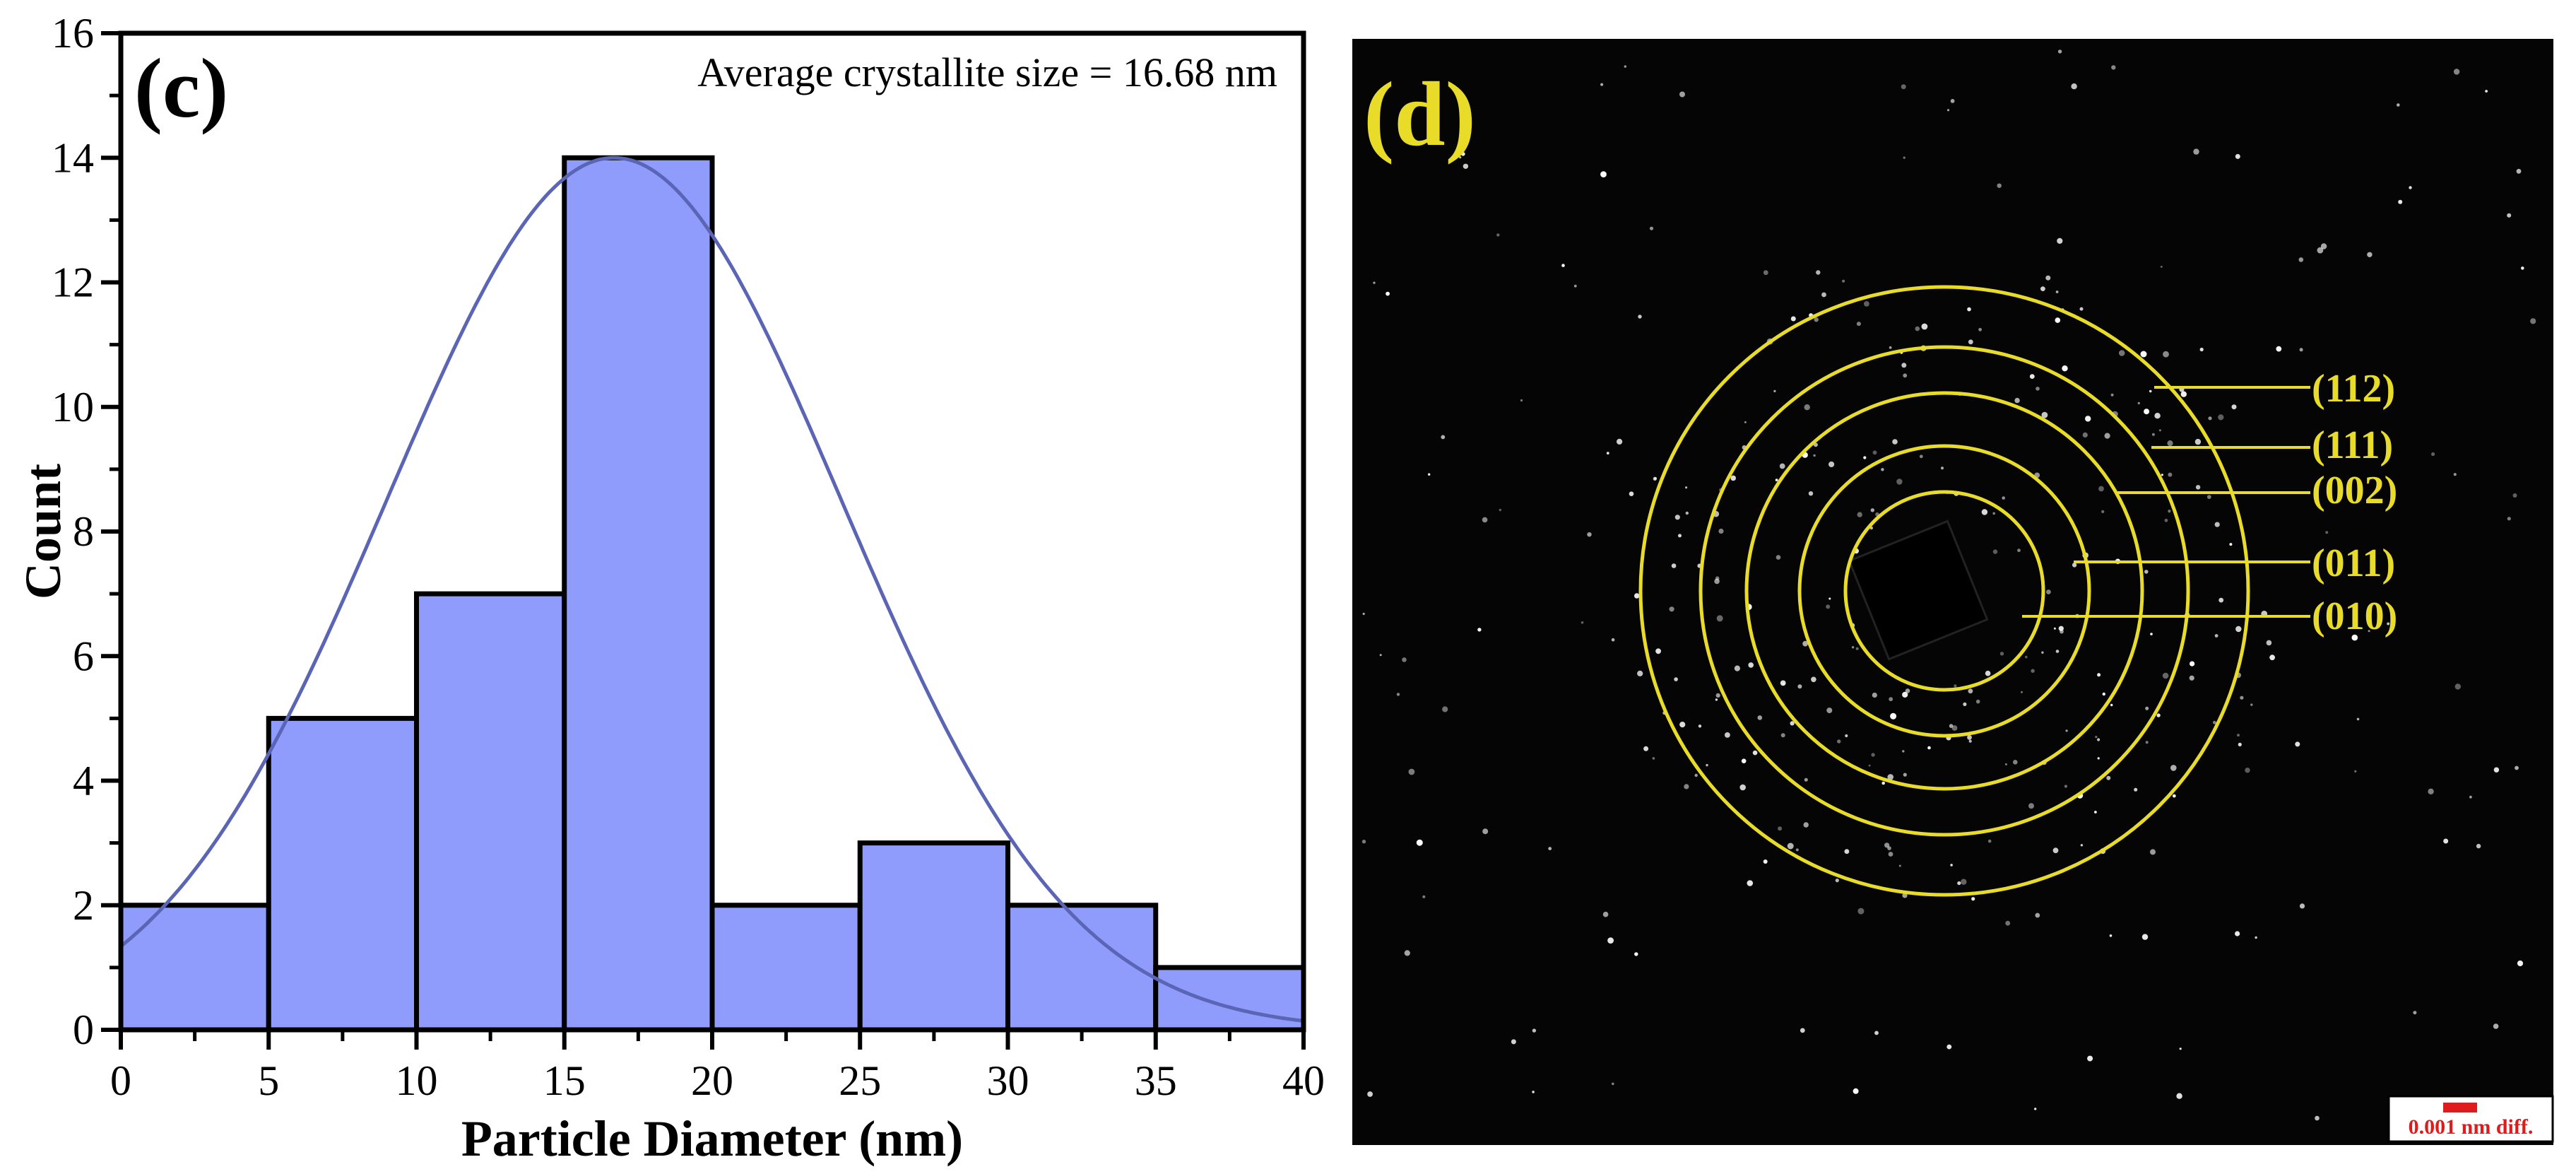  What do you see at coordinates (2352, 445) in the screenshot?
I see `ring-label: (111)` at bounding box center [2352, 445].